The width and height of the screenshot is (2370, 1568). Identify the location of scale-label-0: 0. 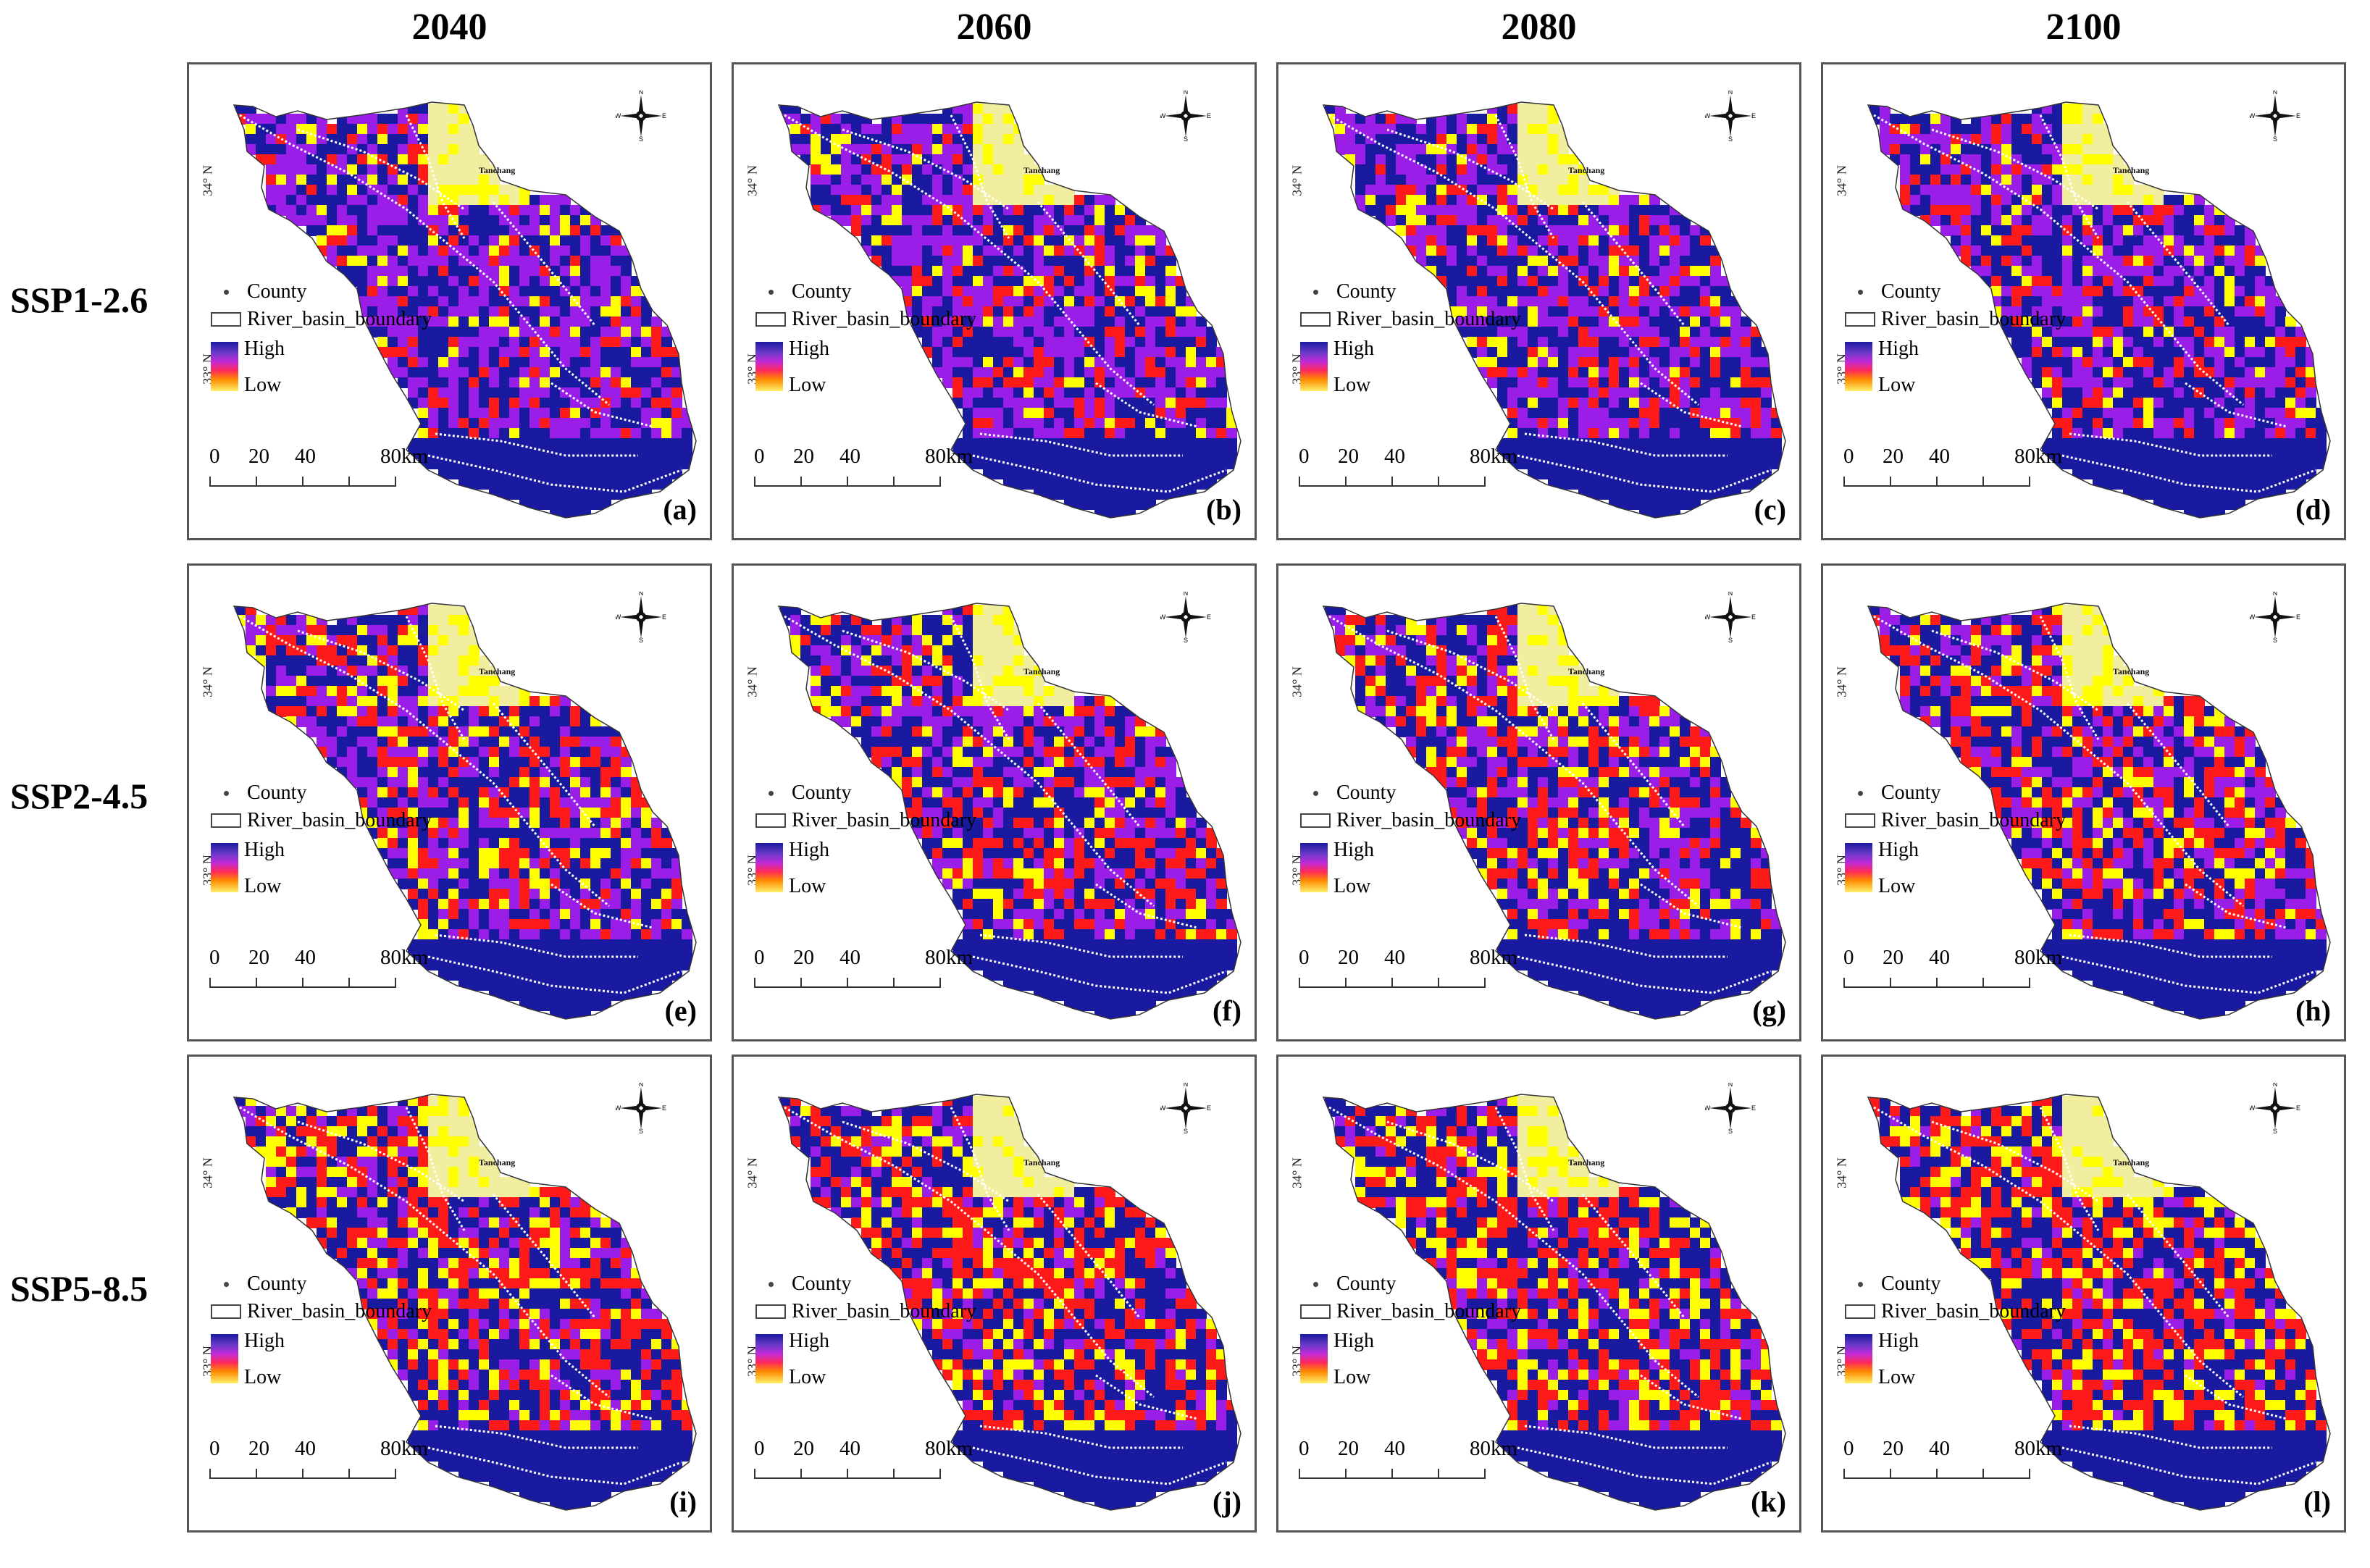
(760, 456).